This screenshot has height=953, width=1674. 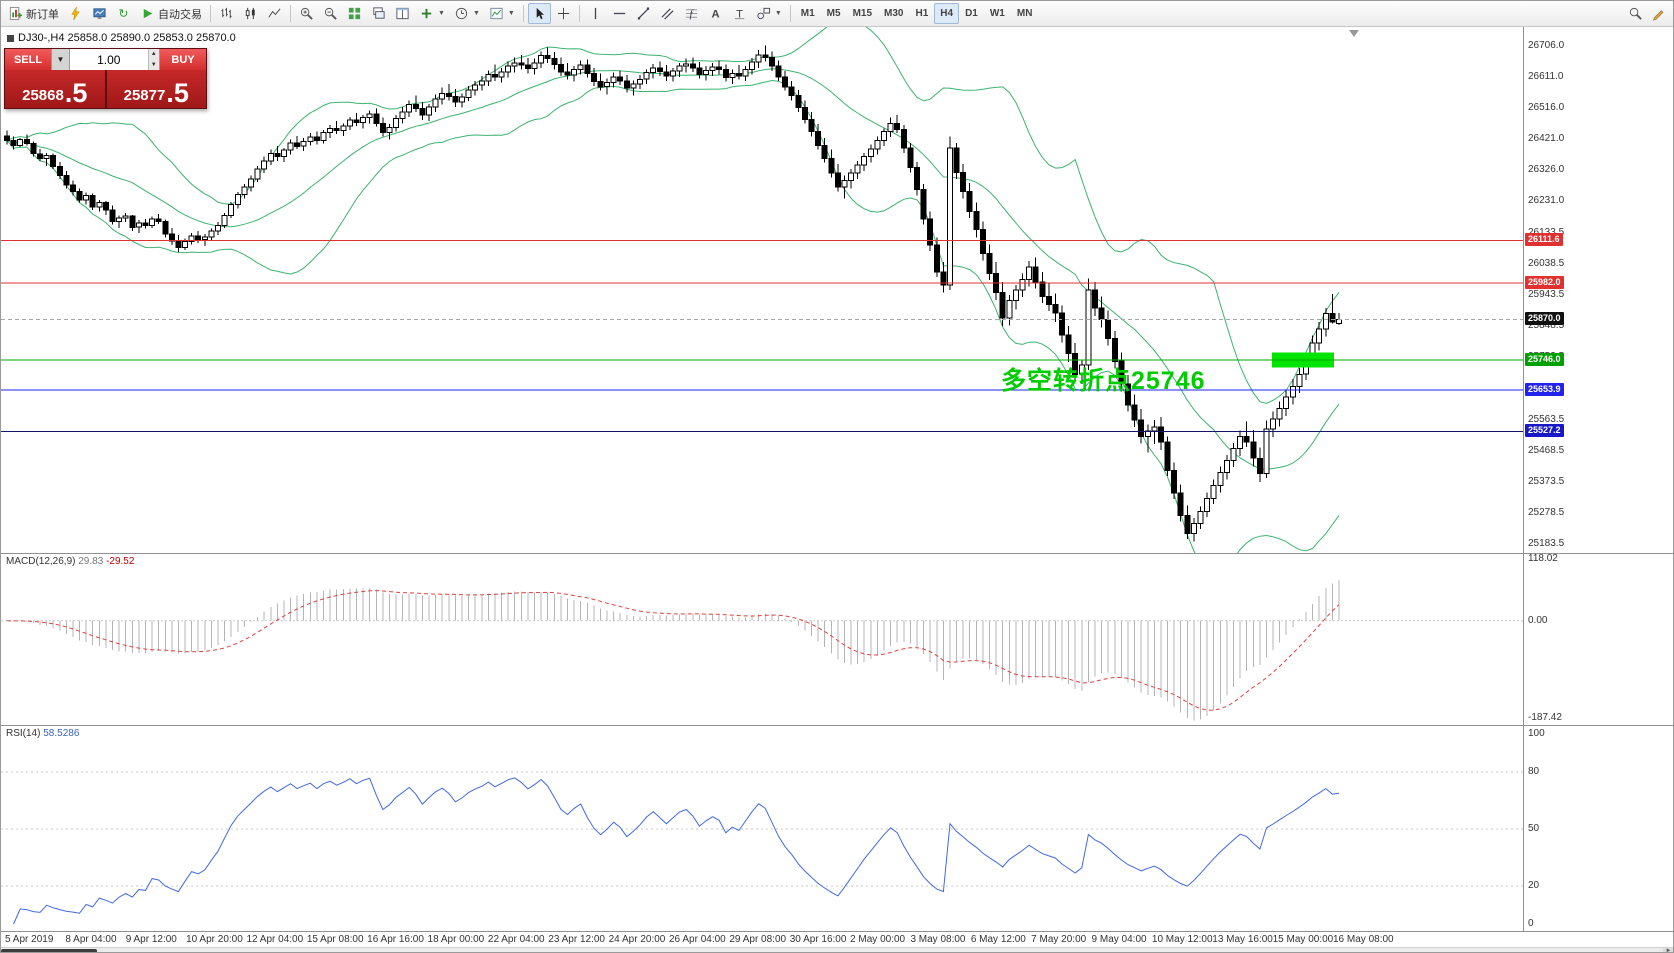 What do you see at coordinates (10, 38) in the screenshot?
I see `chart-icon` at bounding box center [10, 38].